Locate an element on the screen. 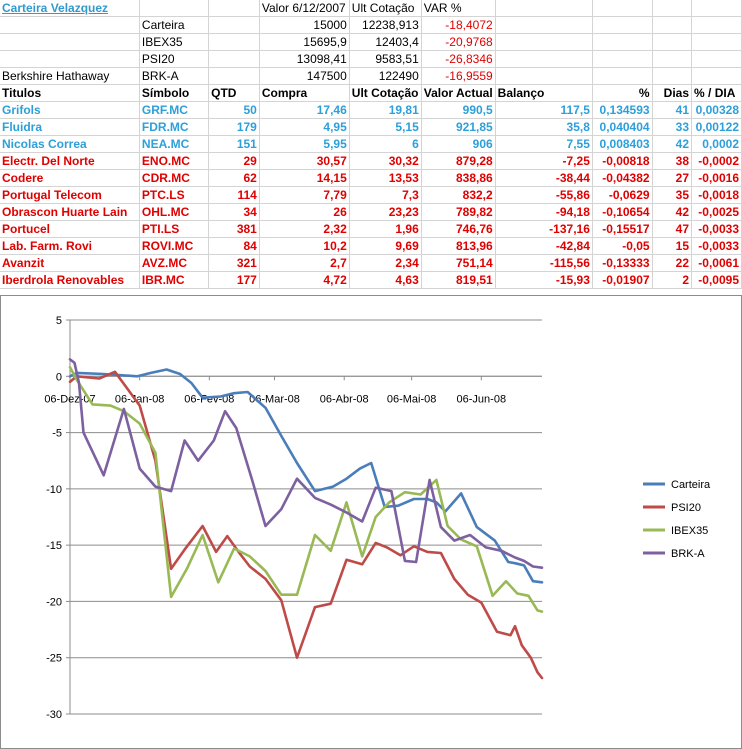  holding-value: 5,95 is located at coordinates (304, 144).